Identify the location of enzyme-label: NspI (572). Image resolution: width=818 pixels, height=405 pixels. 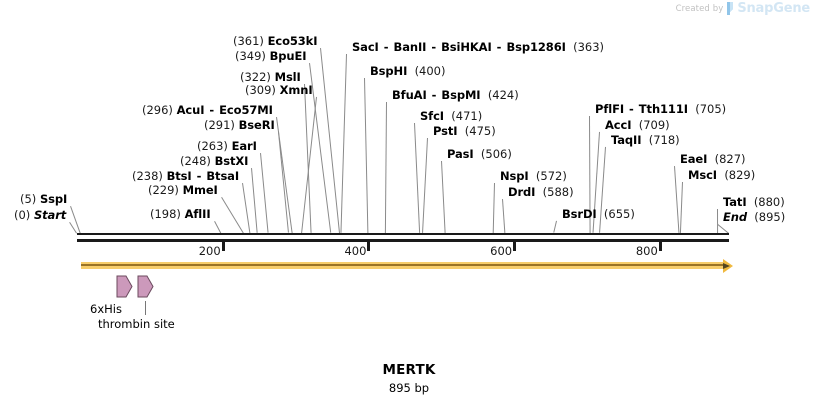
(533, 176).